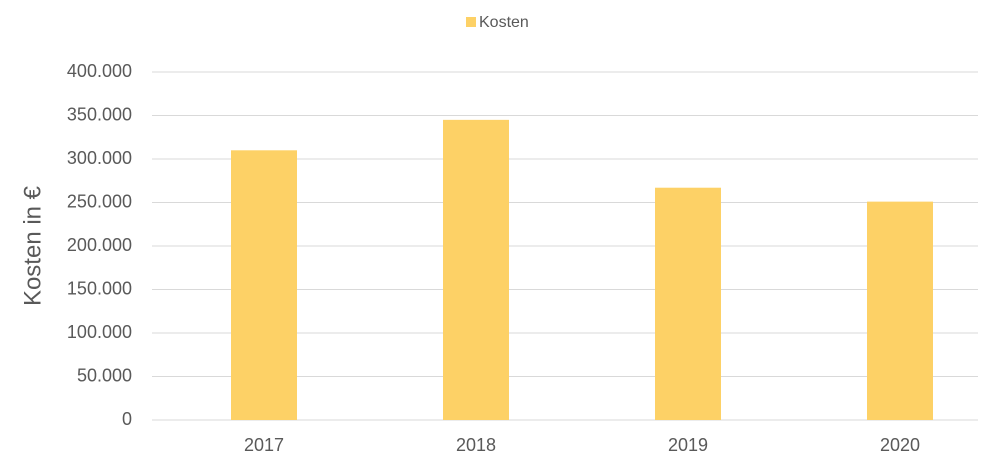 The image size is (992, 461). Describe the element at coordinates (99, 201) in the screenshot. I see `y-tick-label: 250.000` at that location.